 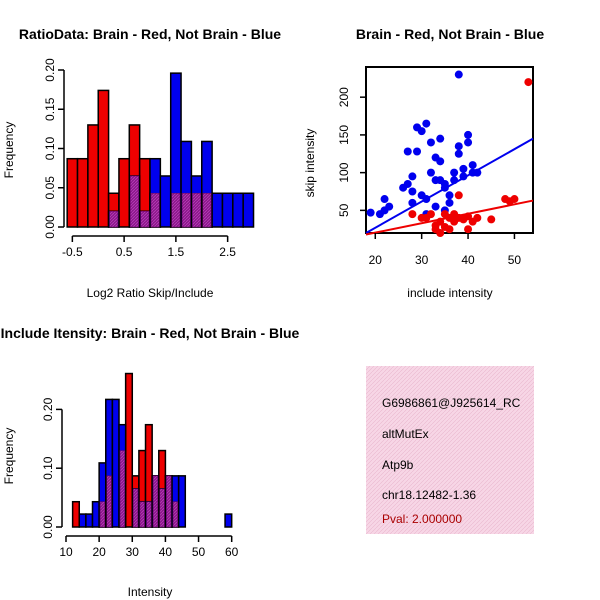 What do you see at coordinates (344, 210) in the screenshot?
I see `scatter-y-tick-label-0: 50` at bounding box center [344, 210].